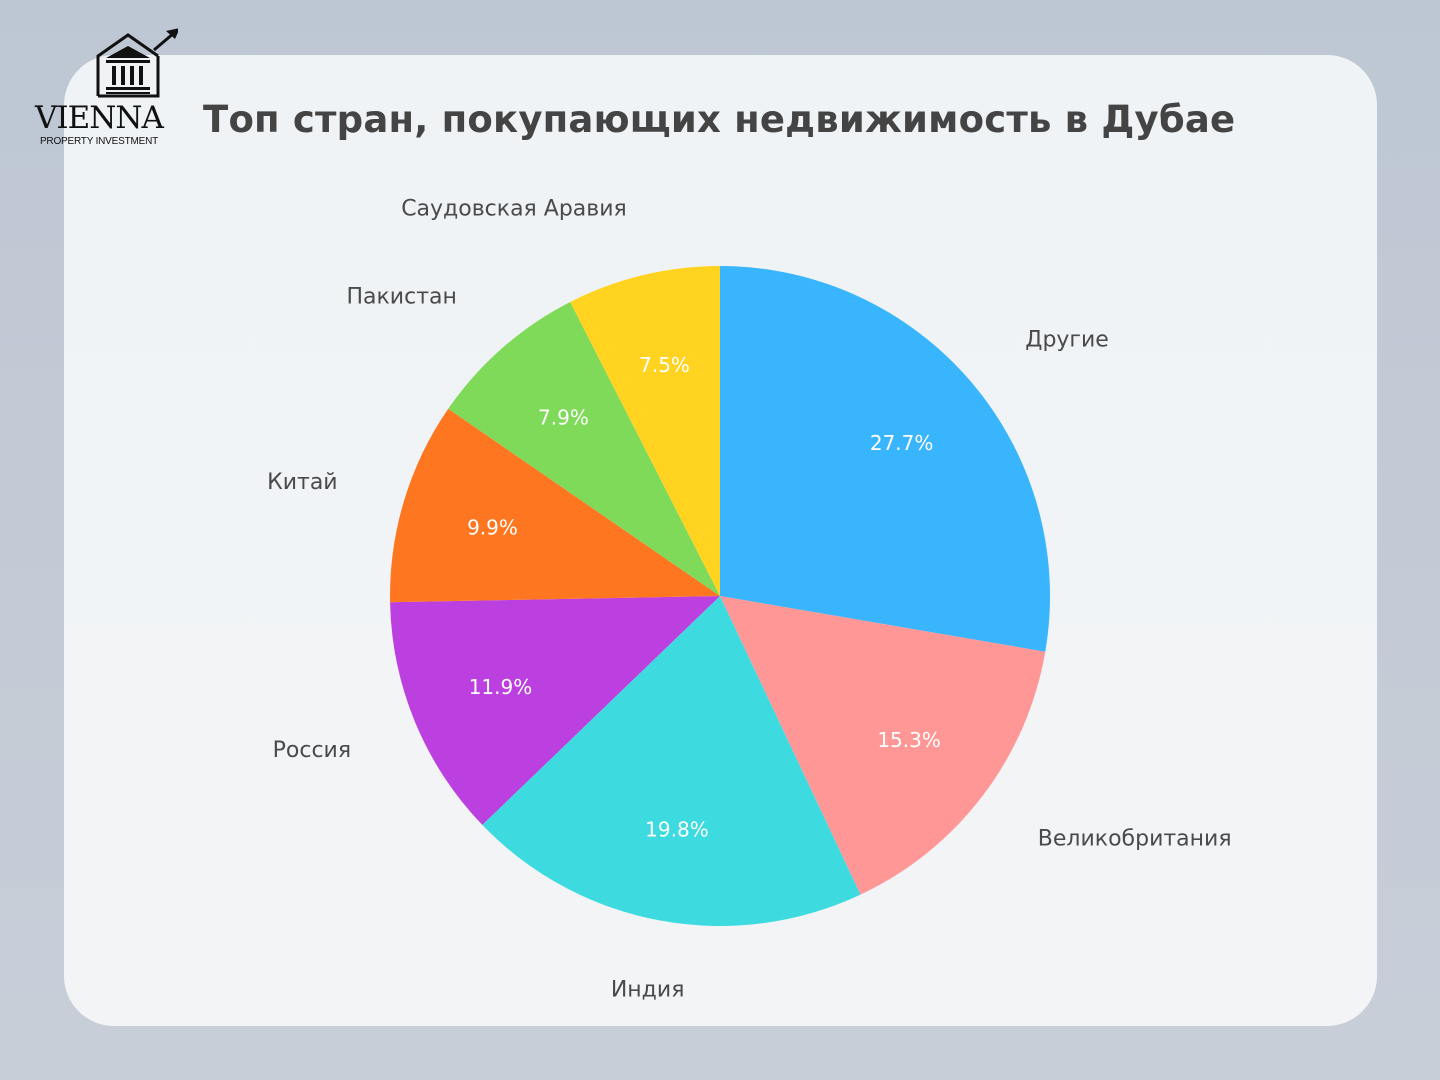  Describe the element at coordinates (1135, 839) in the screenshot. I see `slice-category-label: Великобритания` at that location.